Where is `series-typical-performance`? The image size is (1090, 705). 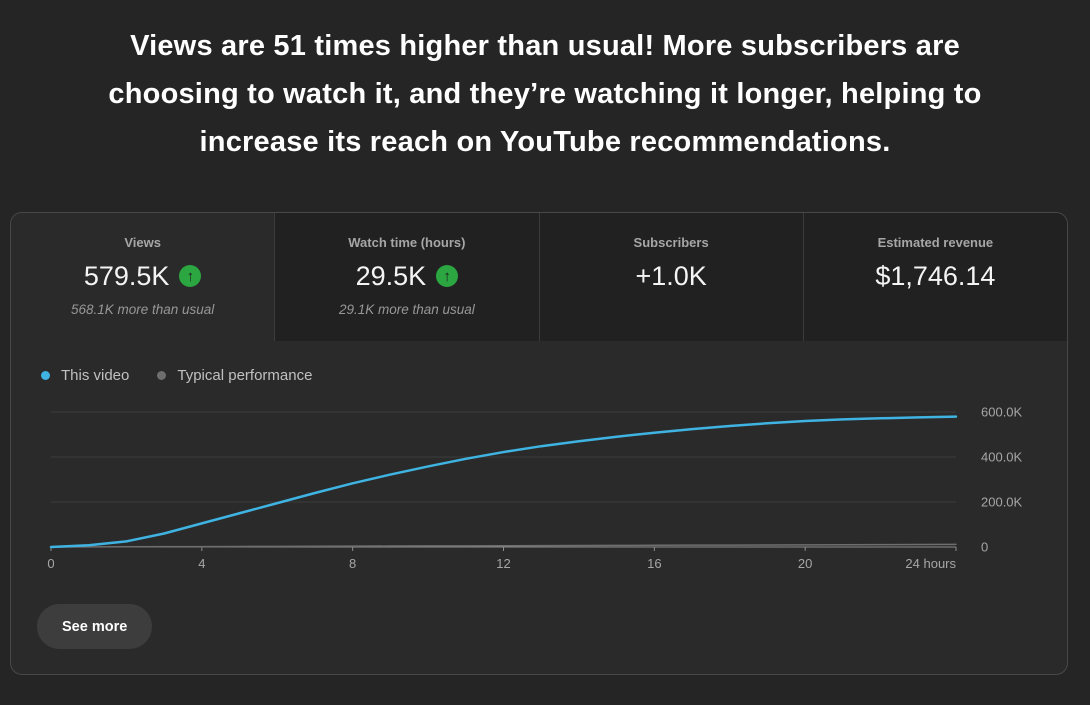
series-typical-performance is located at coordinates (503, 545).